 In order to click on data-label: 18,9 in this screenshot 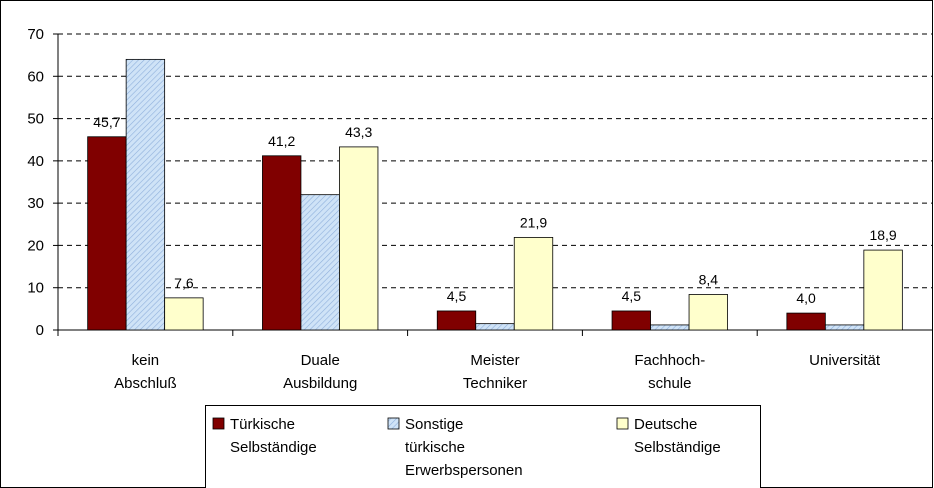, I will do `click(882, 235)`.